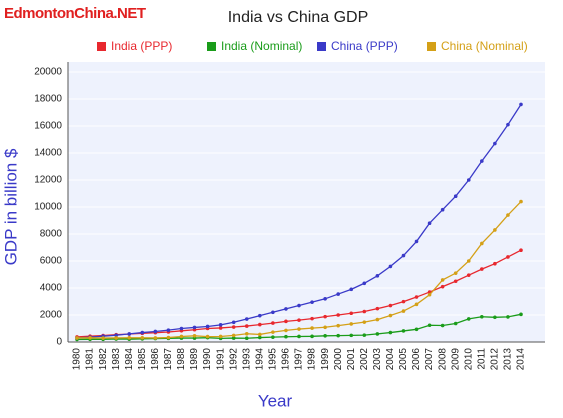 The width and height of the screenshot is (563, 418). Describe the element at coordinates (75, 13) in the screenshot. I see `watermark: EdmontonChina.NET` at that location.